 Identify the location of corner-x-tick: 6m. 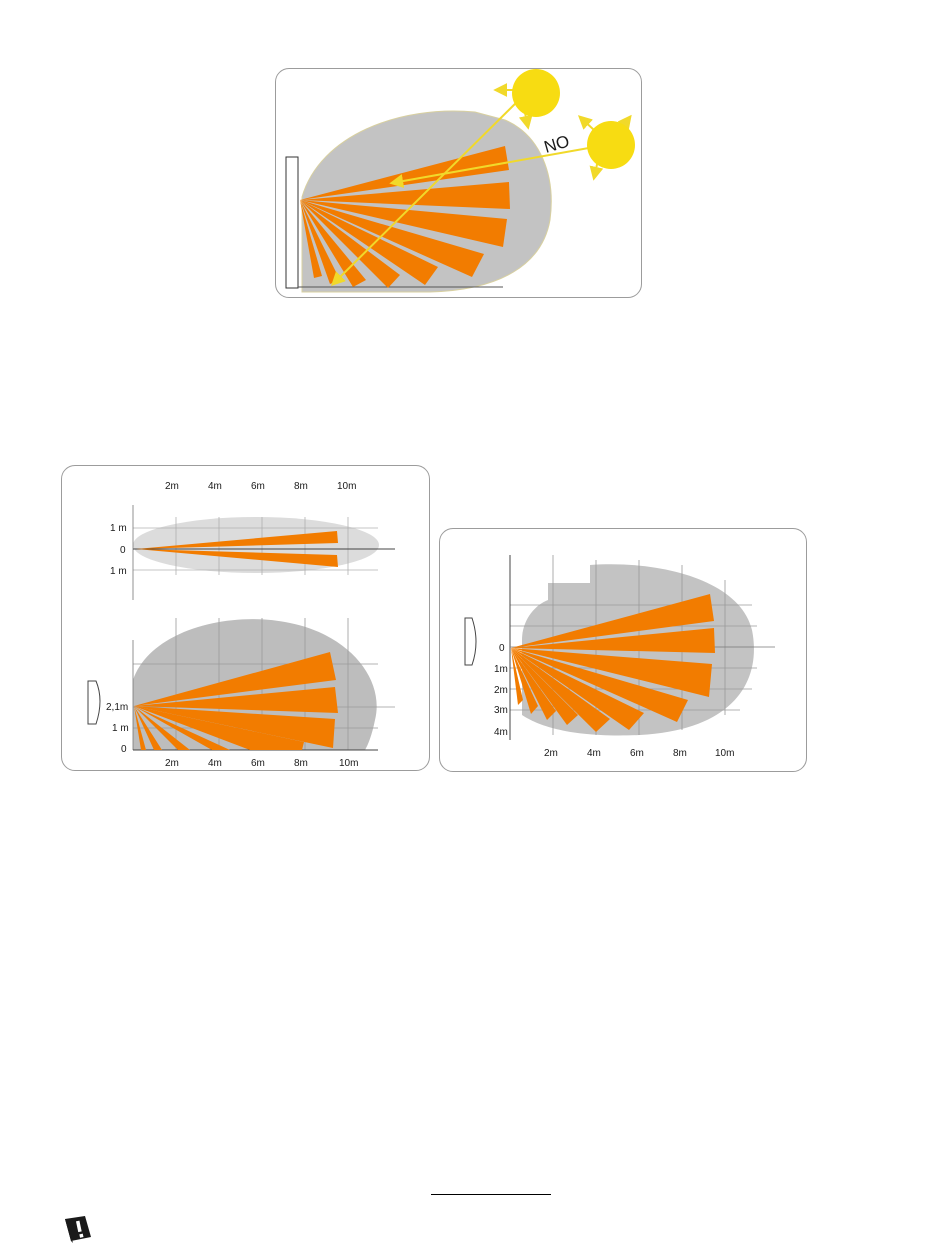
(637, 753).